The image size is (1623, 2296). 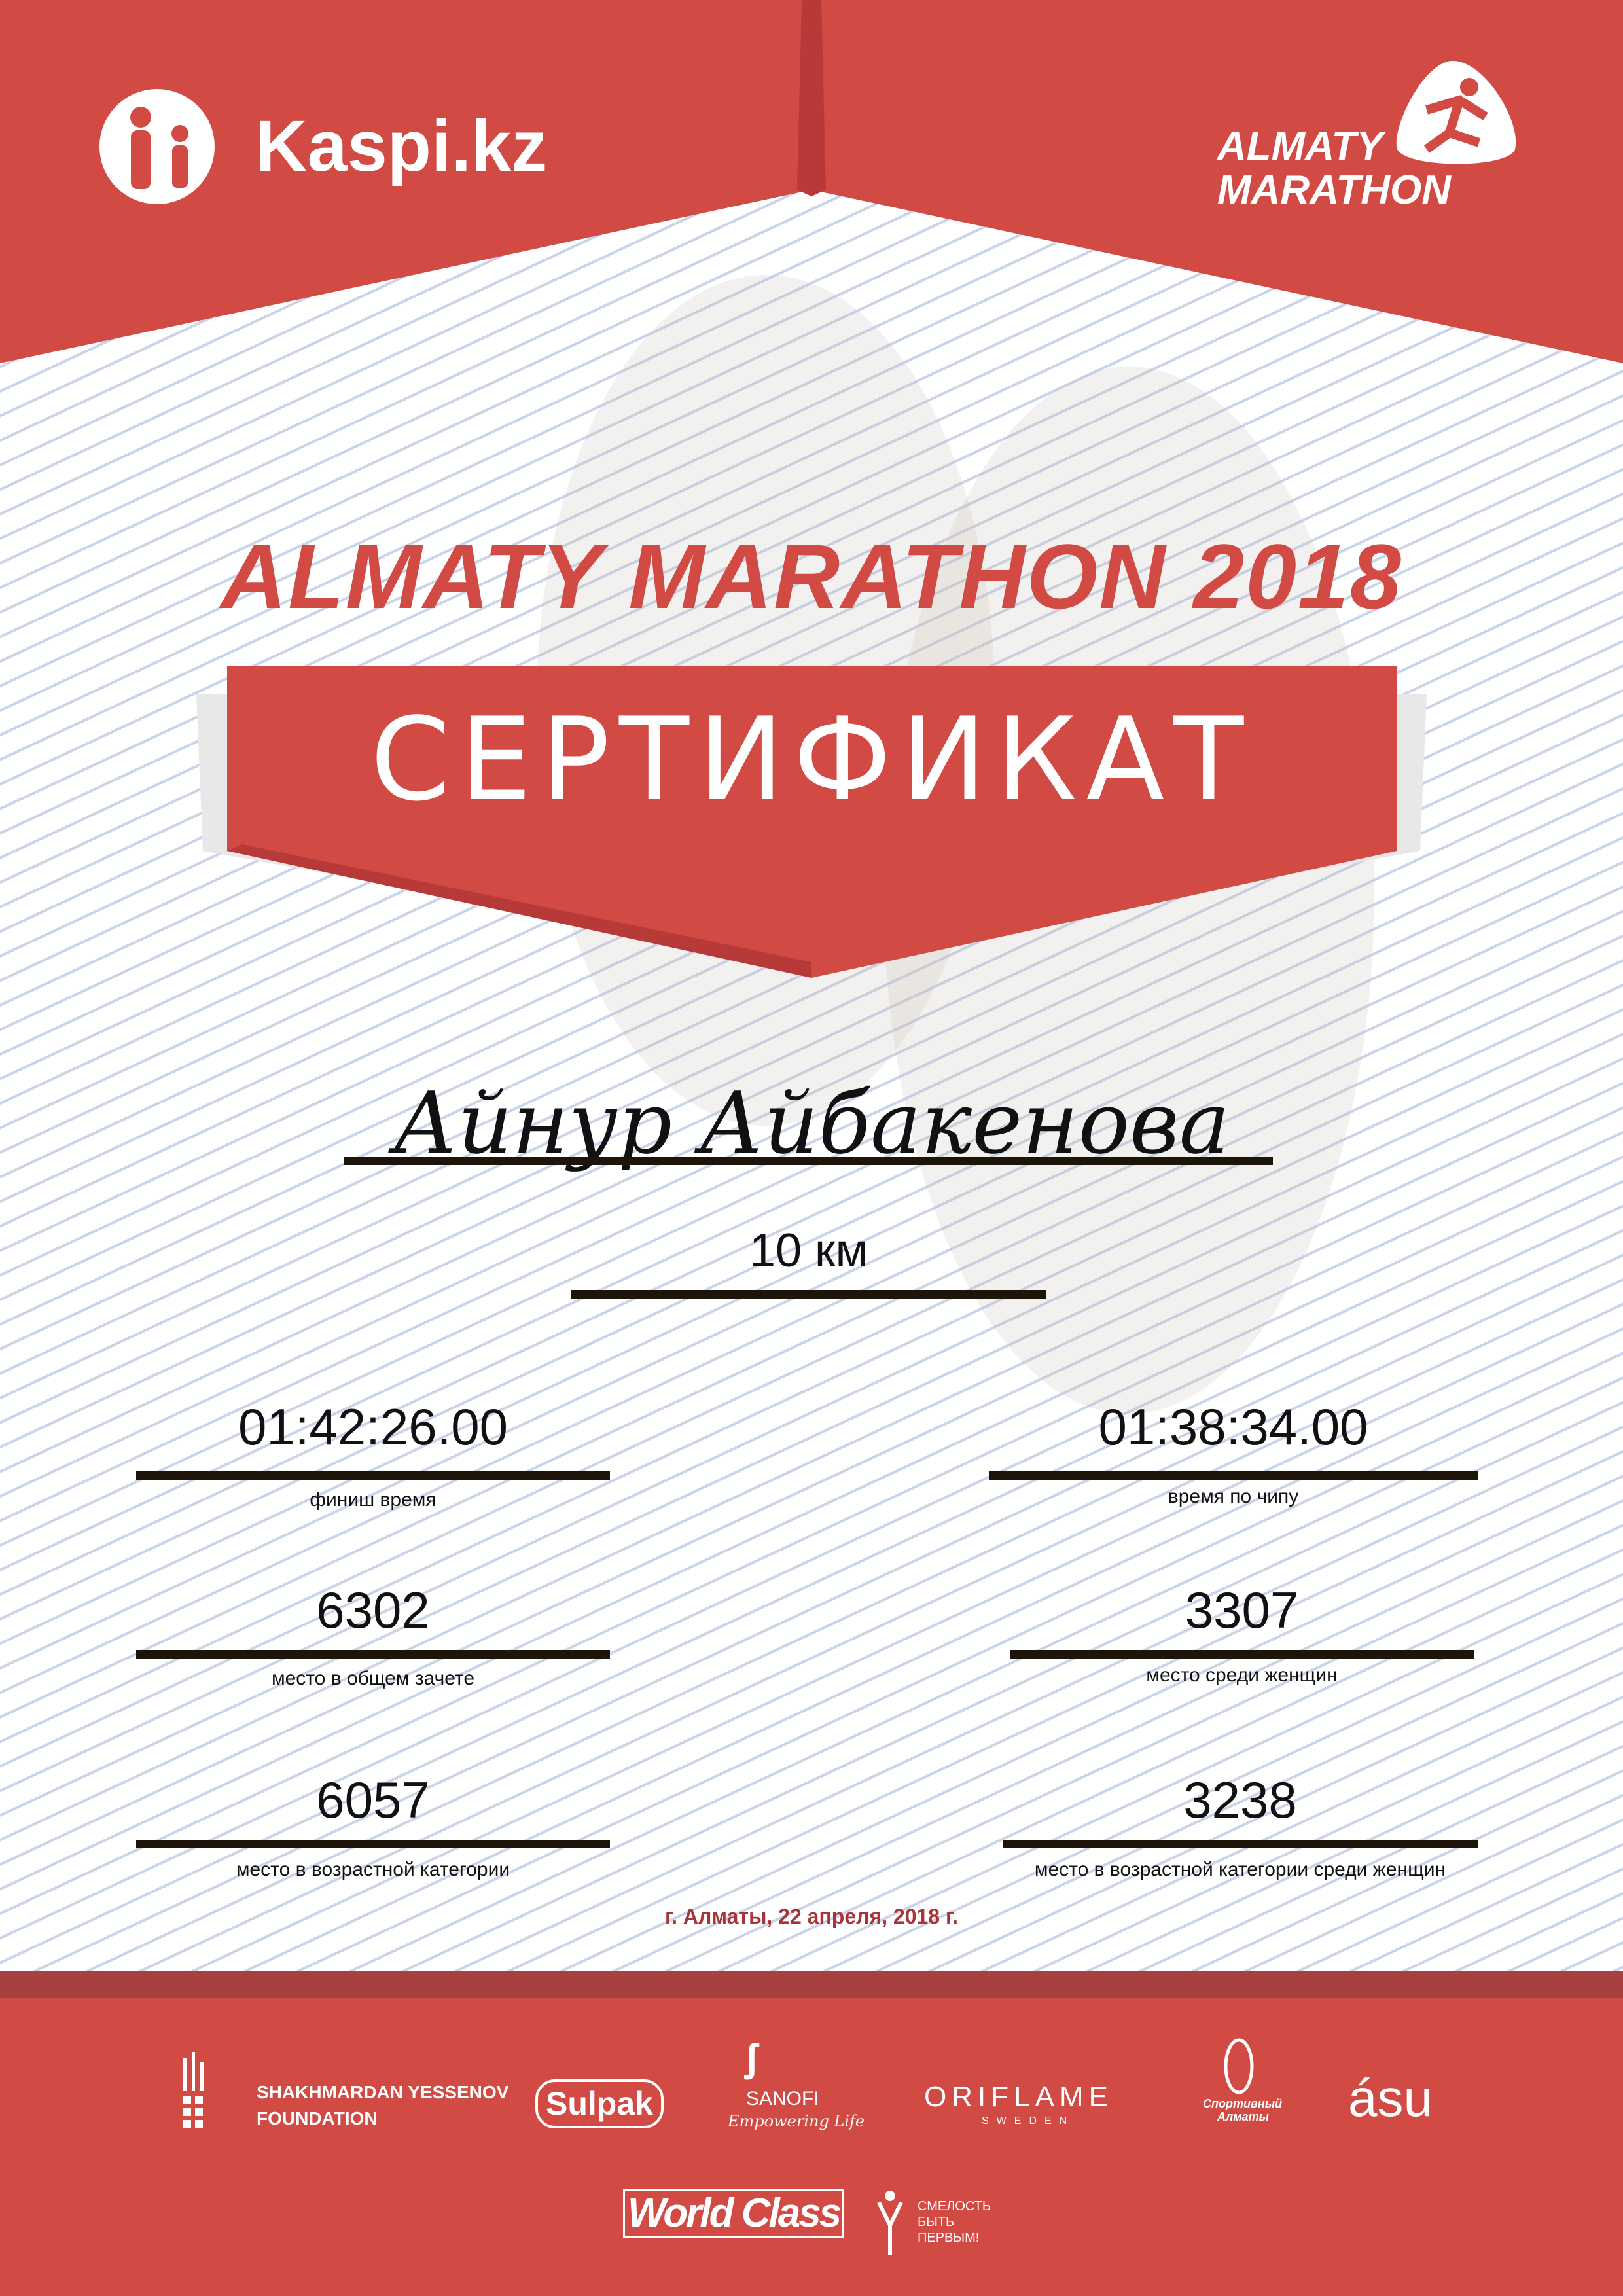 What do you see at coordinates (373, 1475) in the screenshot?
I see `finish-time-underline` at bounding box center [373, 1475].